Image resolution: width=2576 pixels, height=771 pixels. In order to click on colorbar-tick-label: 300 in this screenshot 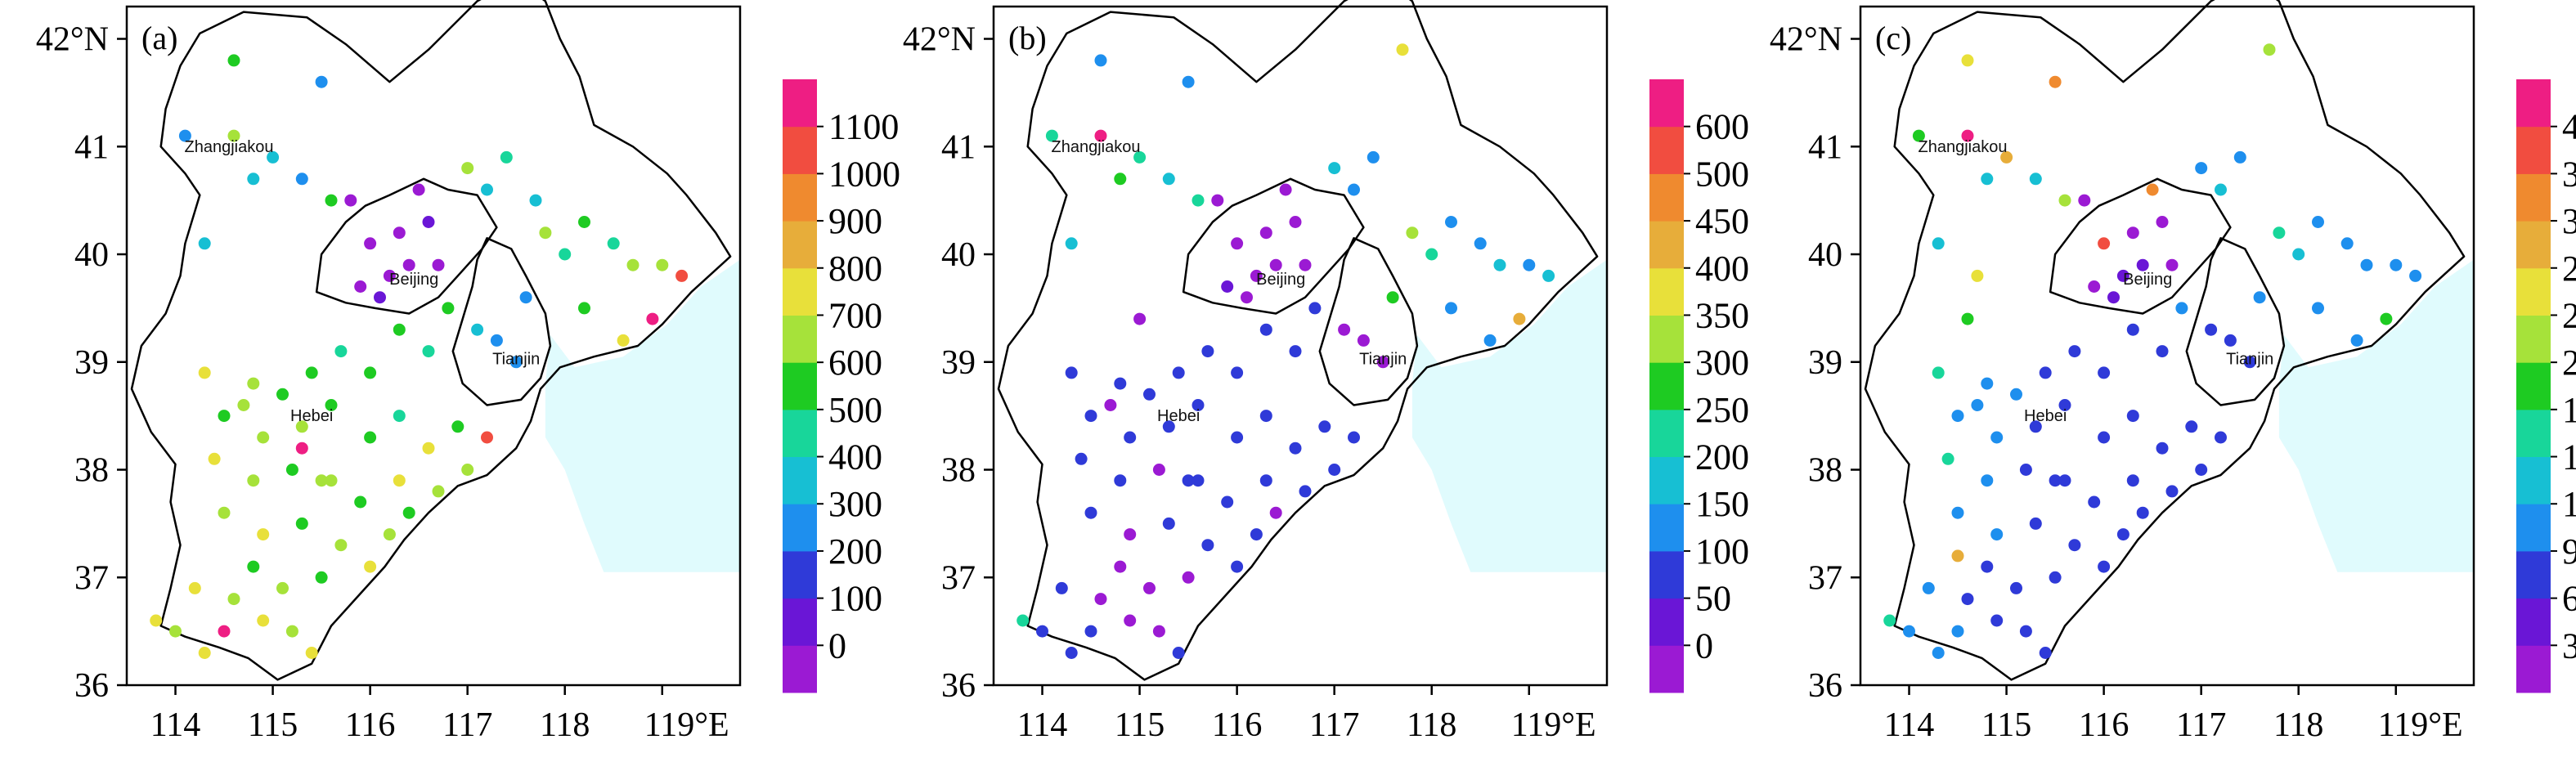, I will do `click(2569, 645)`.